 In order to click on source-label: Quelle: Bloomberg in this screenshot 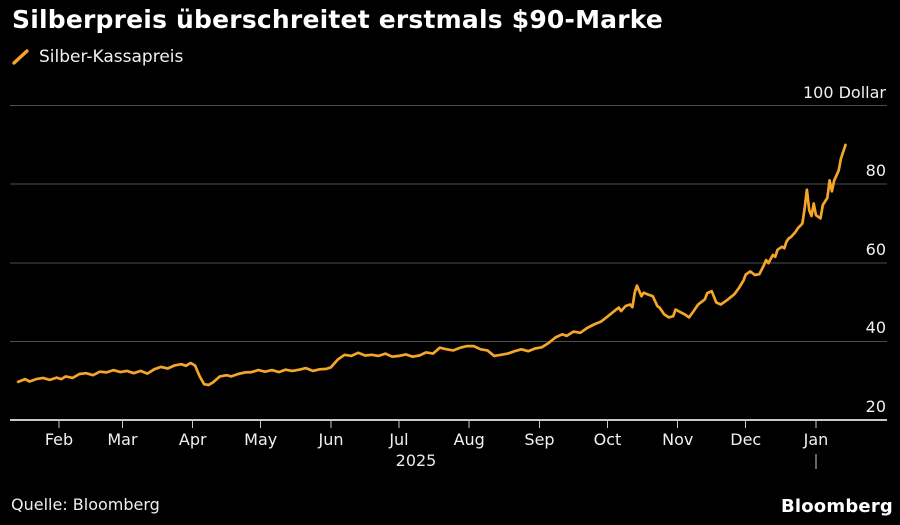, I will do `click(85, 504)`.